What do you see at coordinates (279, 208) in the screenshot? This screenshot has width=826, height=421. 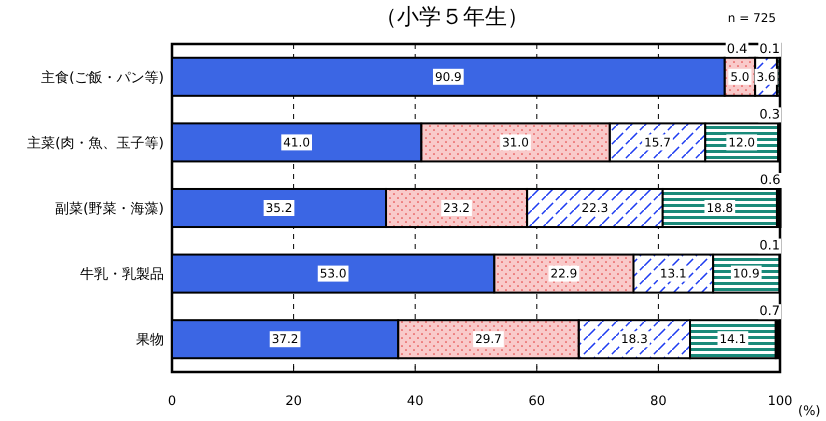 I see `data-label: 35.2` at bounding box center [279, 208].